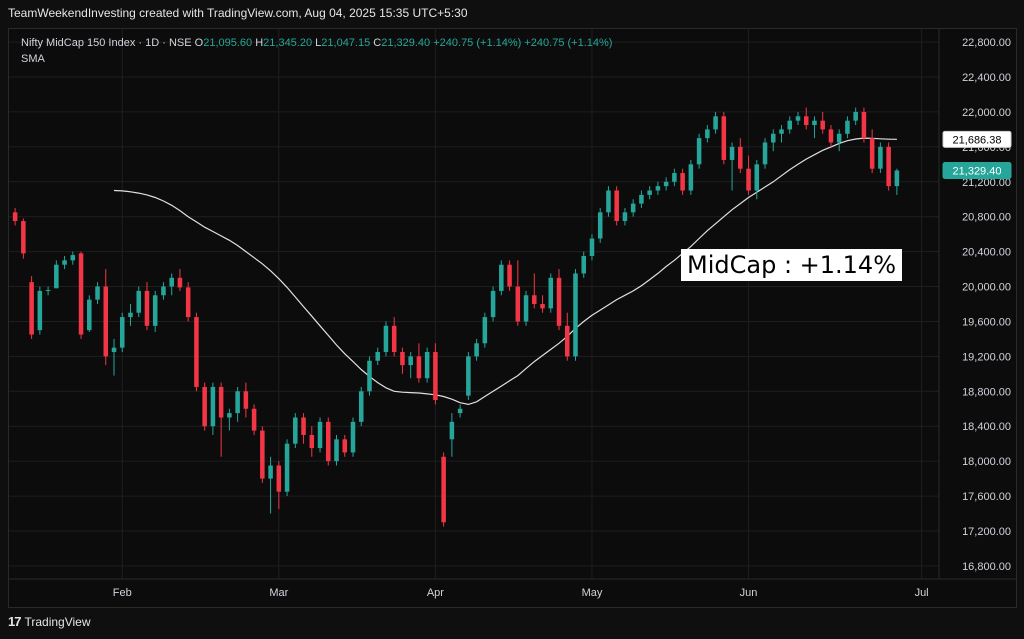  What do you see at coordinates (986, 183) in the screenshot?
I see `y-tick-label: 21,200.00` at bounding box center [986, 183].